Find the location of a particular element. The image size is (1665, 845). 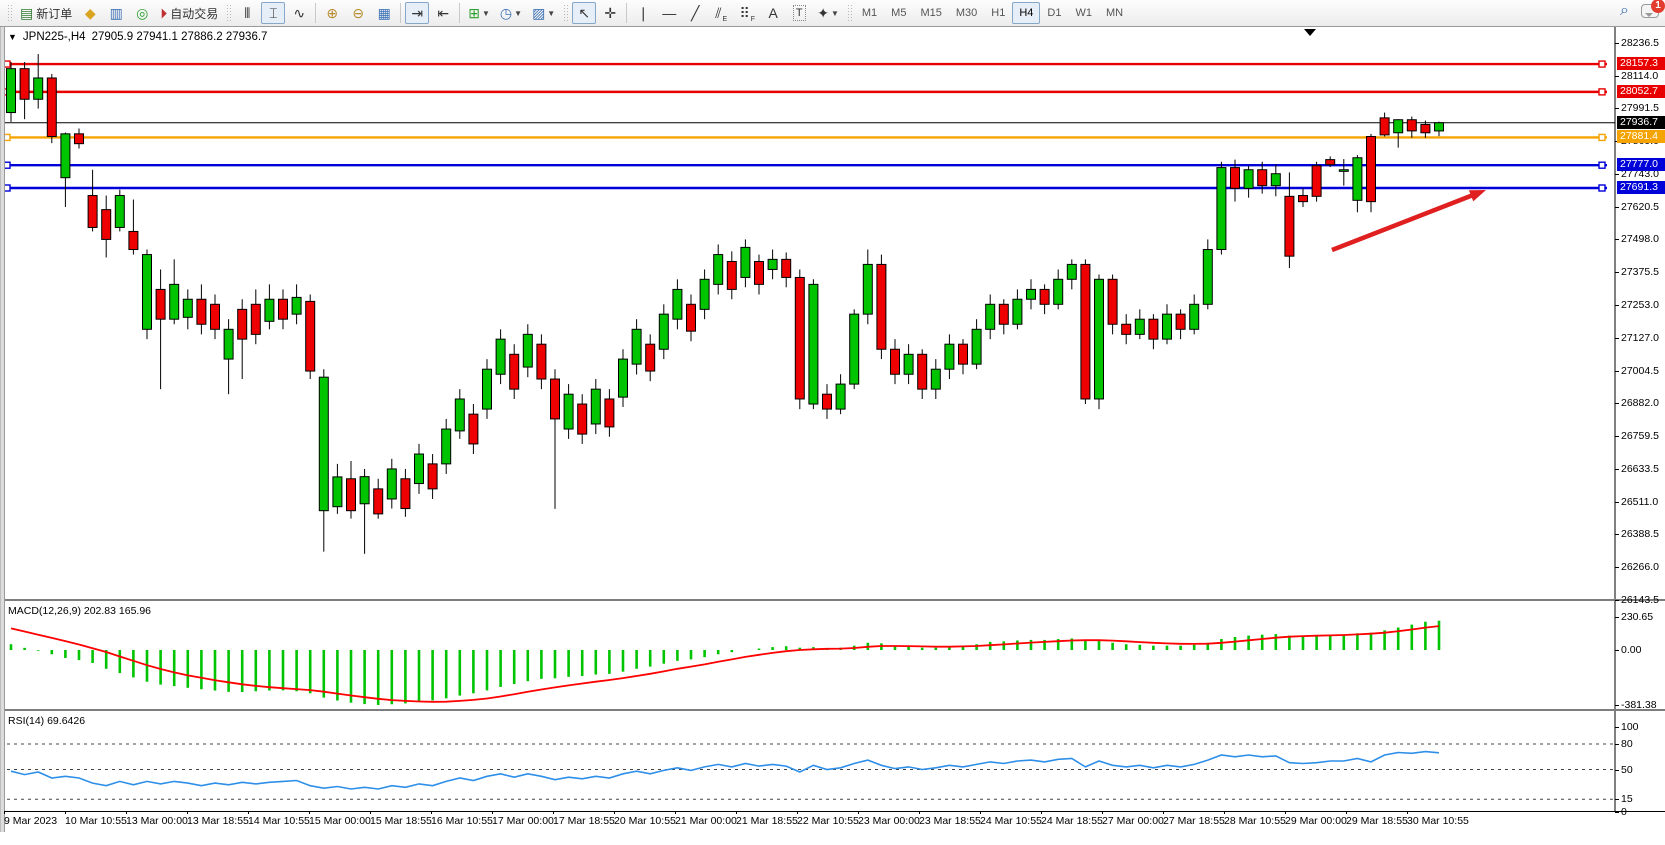

time-axis-label: 29 Mar 00:00 is located at coordinates (1316, 819).